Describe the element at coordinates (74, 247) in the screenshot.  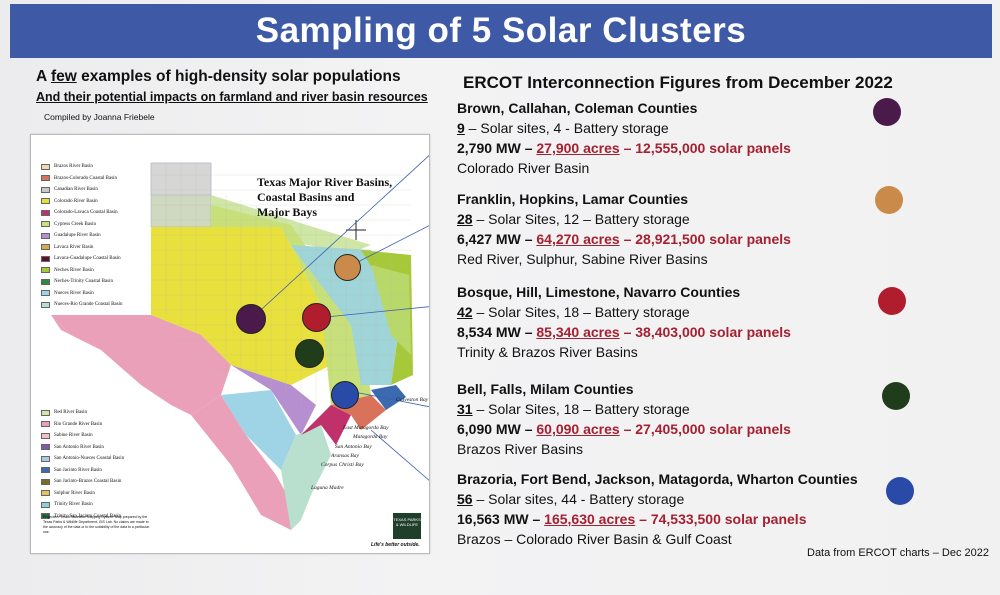
I see `legend-label: Lavaca River Basin` at that location.